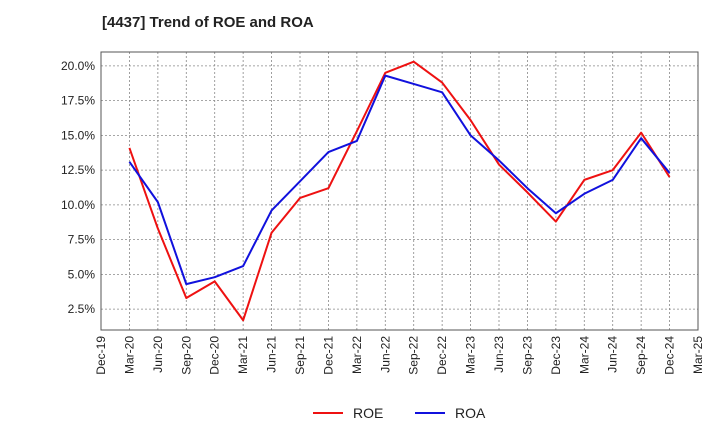 The height and width of the screenshot is (440, 720). What do you see at coordinates (215, 355) in the screenshot?
I see `x-tick-label: Dec-20` at bounding box center [215, 355].